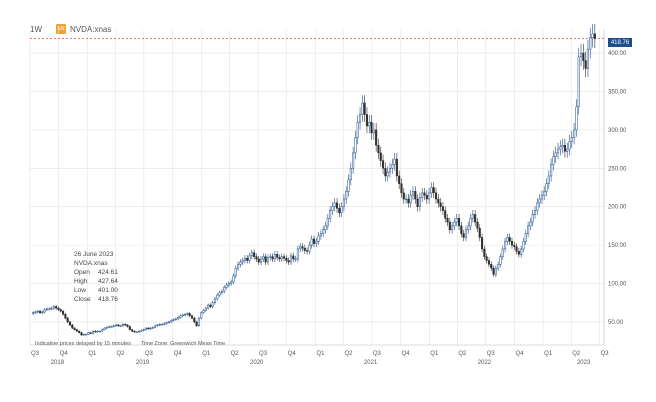  I want to click on info-row-close: Close 418.76, so click(96, 299).